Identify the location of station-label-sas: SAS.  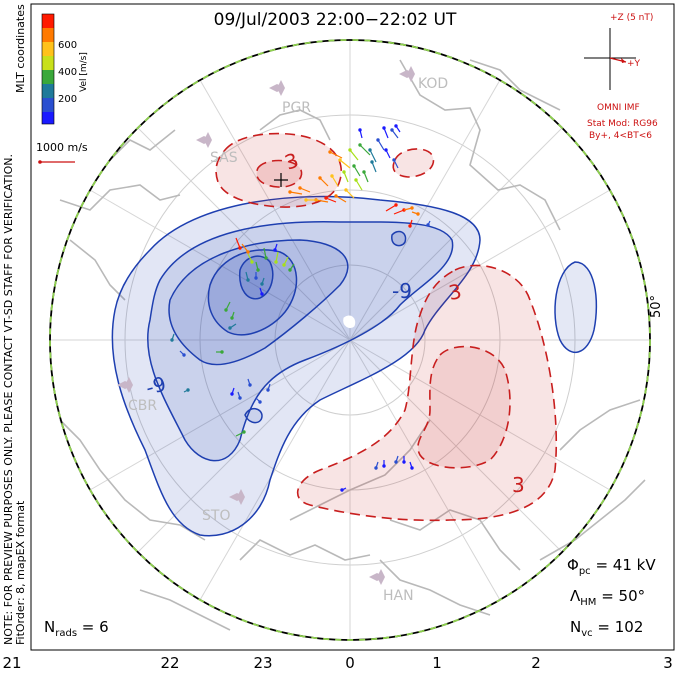
(224, 158).